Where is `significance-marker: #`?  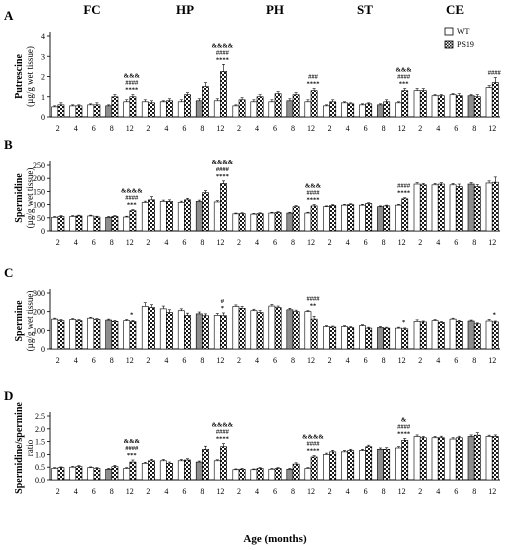 significance-marker: # is located at coordinates (223, 301).